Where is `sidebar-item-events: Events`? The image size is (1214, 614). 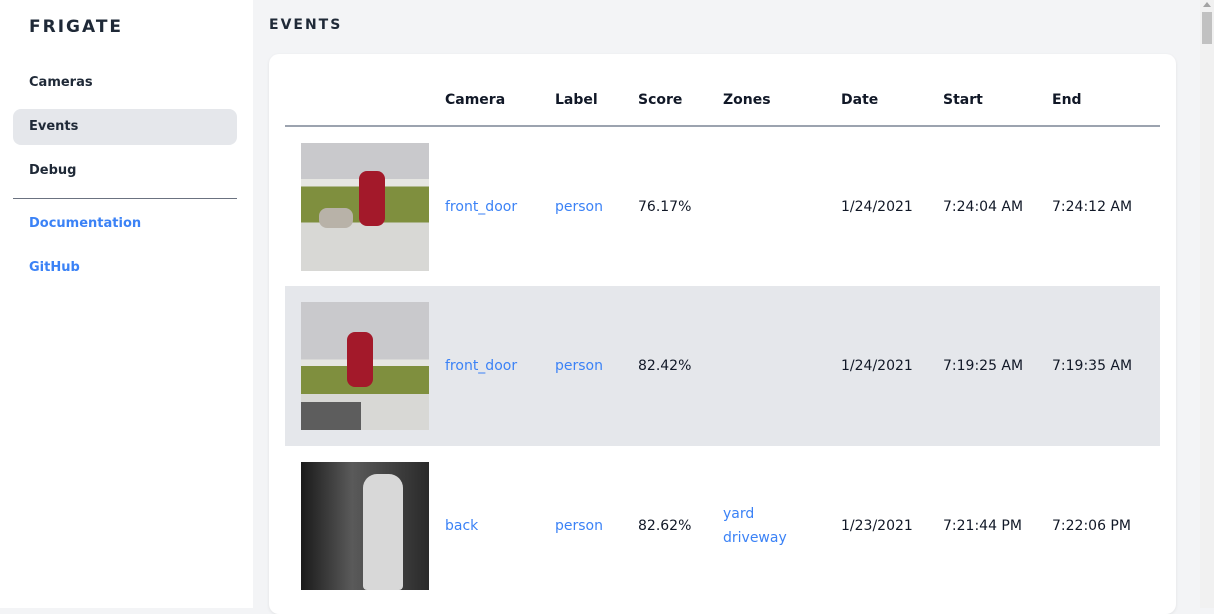 sidebar-item-events: Events is located at coordinates (125, 127).